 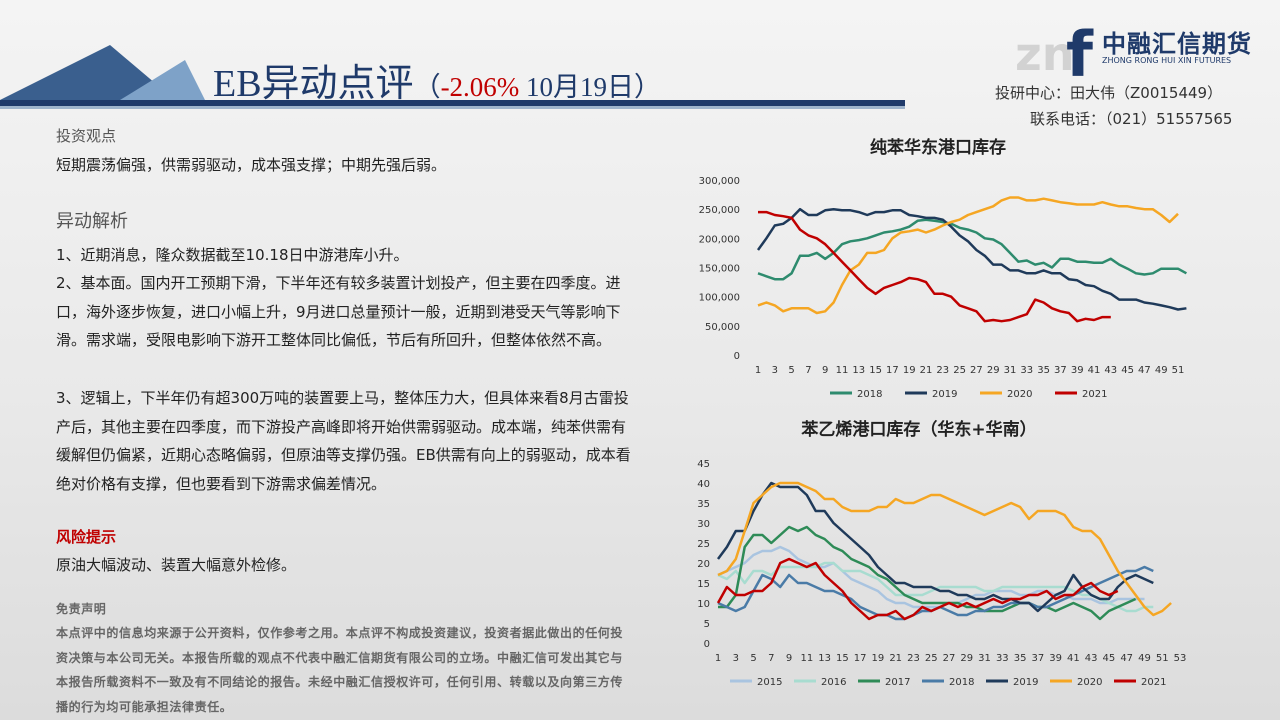 I want to click on logo-watermark: zn, so click(x=1045, y=54).